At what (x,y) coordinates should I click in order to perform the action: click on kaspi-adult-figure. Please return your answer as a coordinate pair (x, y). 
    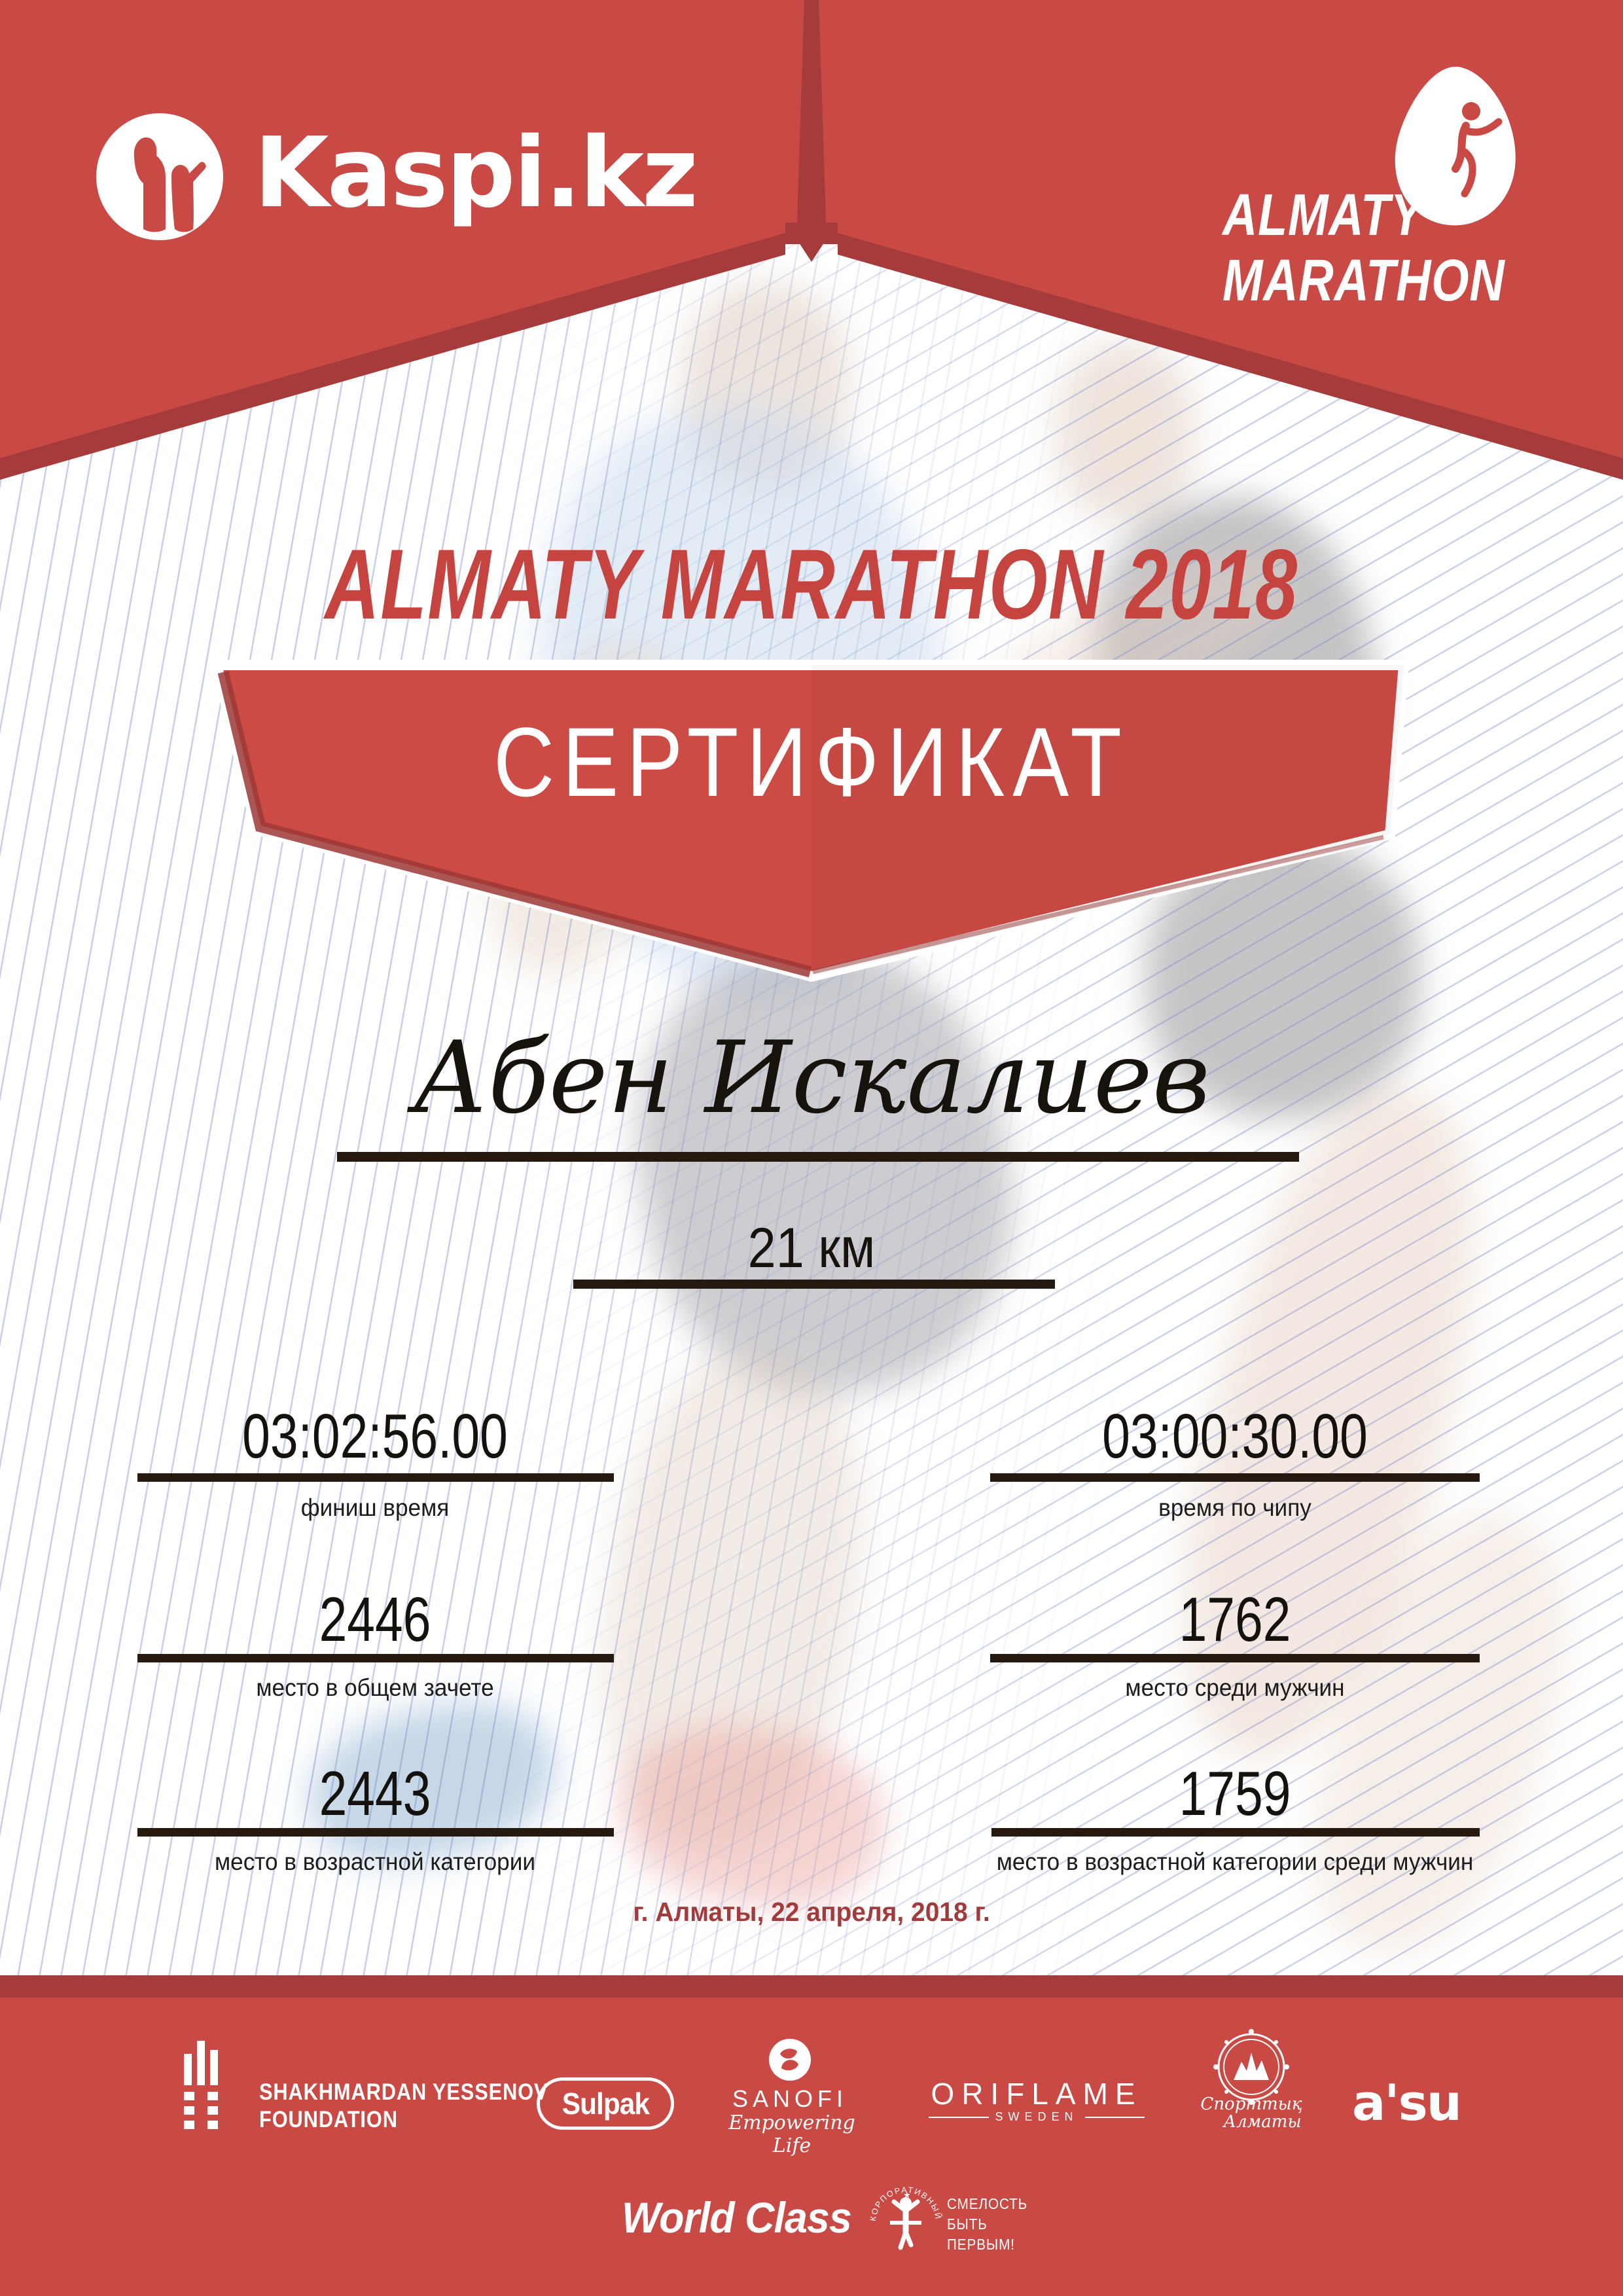
    Looking at the image, I should click on (150, 185).